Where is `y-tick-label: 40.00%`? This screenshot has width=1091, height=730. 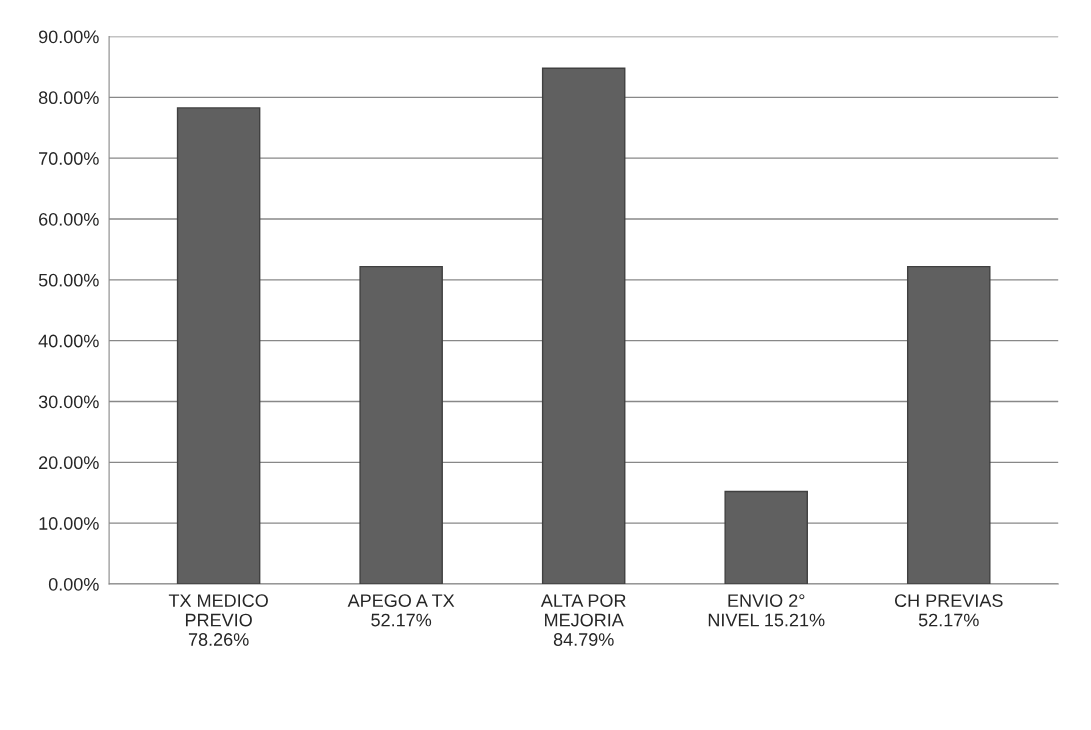 y-tick-label: 40.00% is located at coordinates (68, 341).